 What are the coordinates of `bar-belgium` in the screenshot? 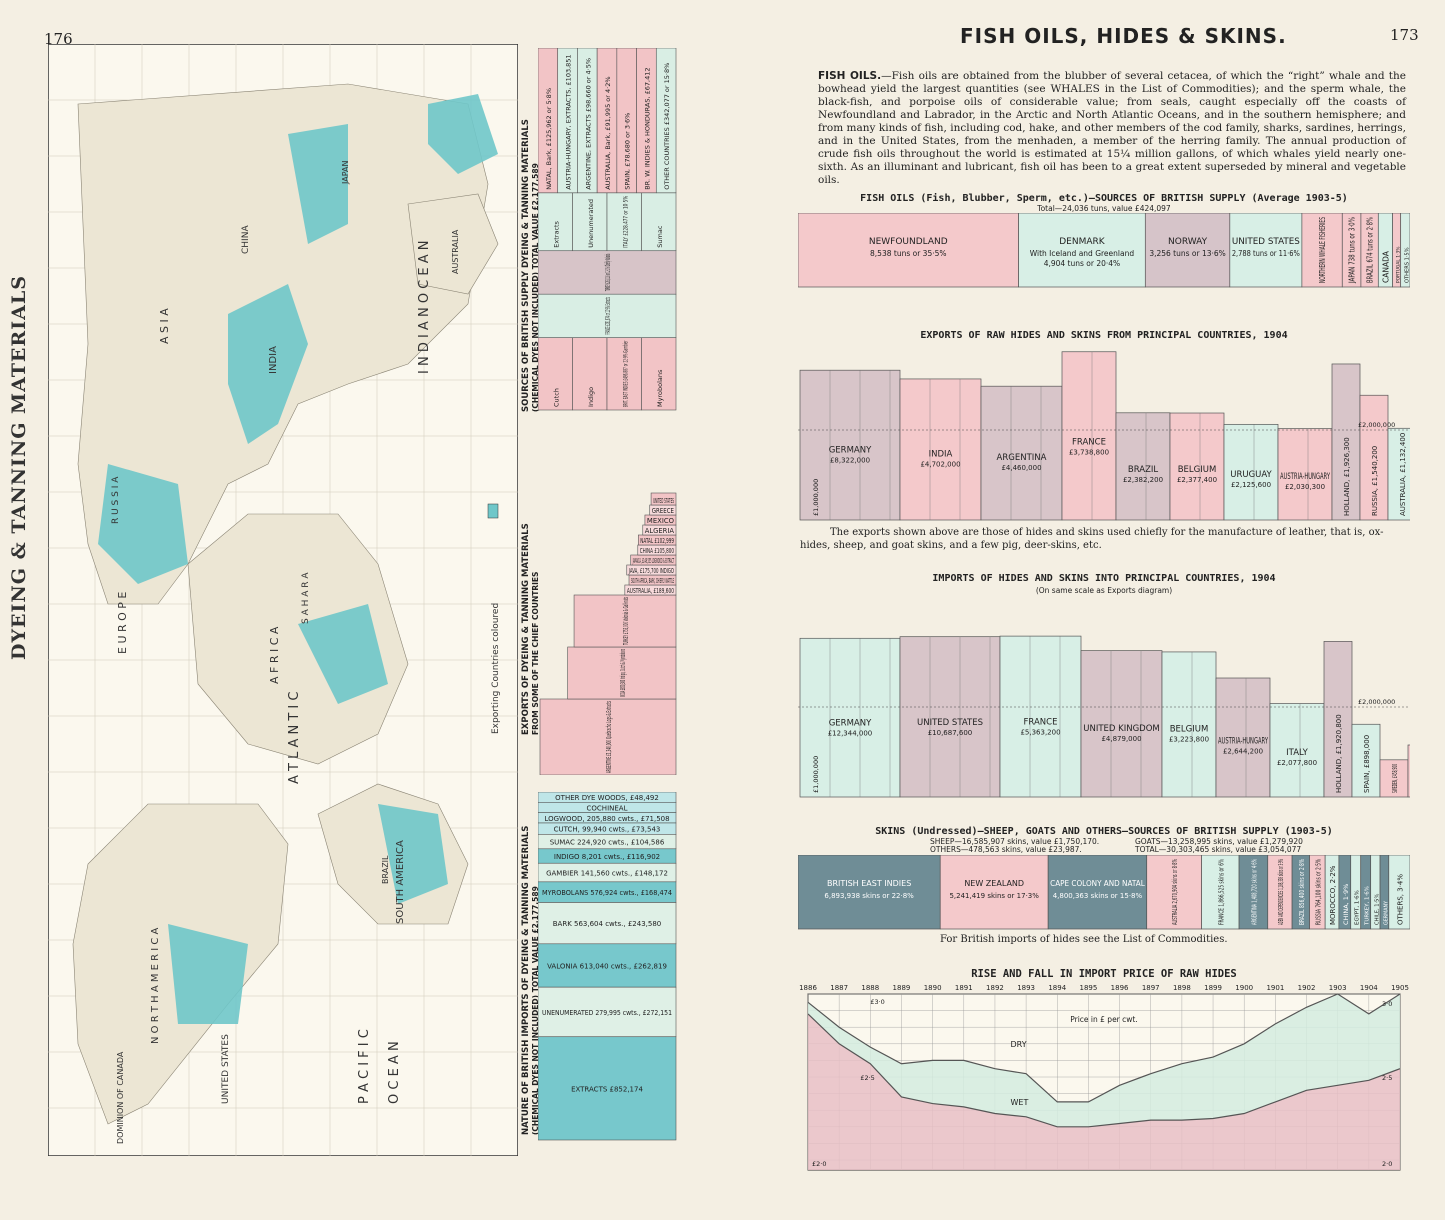 It's located at (1197, 466).